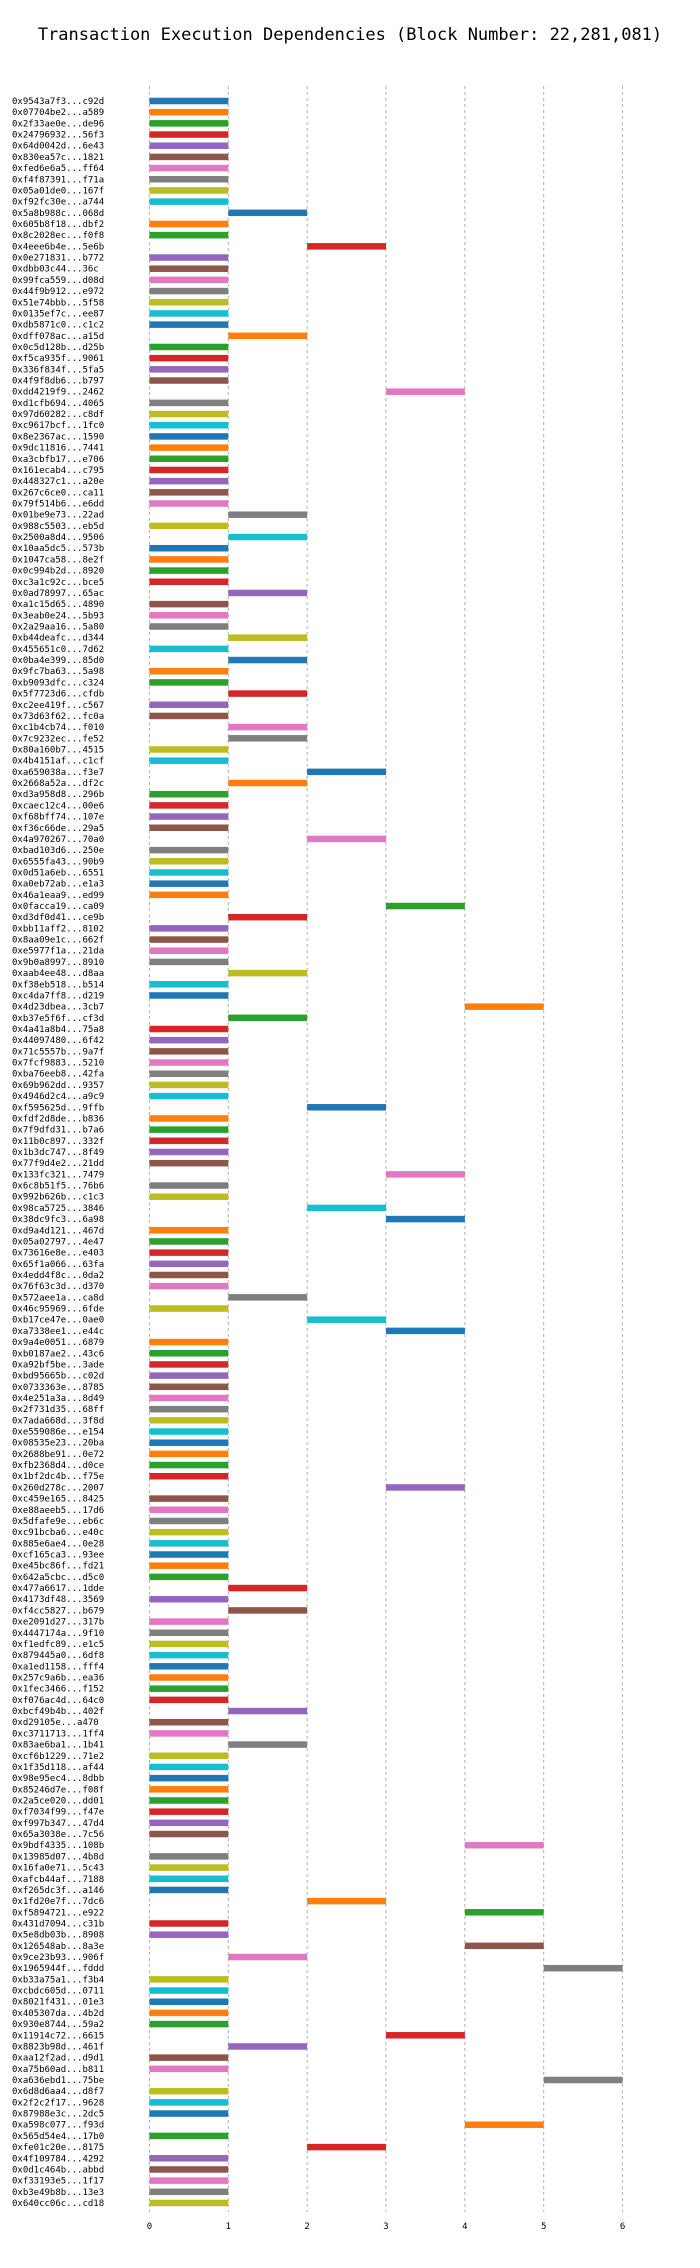  Describe the element at coordinates (58, 1321) in the screenshot. I see `y-tick-label: 0xb17ce47e...0ae0` at that location.